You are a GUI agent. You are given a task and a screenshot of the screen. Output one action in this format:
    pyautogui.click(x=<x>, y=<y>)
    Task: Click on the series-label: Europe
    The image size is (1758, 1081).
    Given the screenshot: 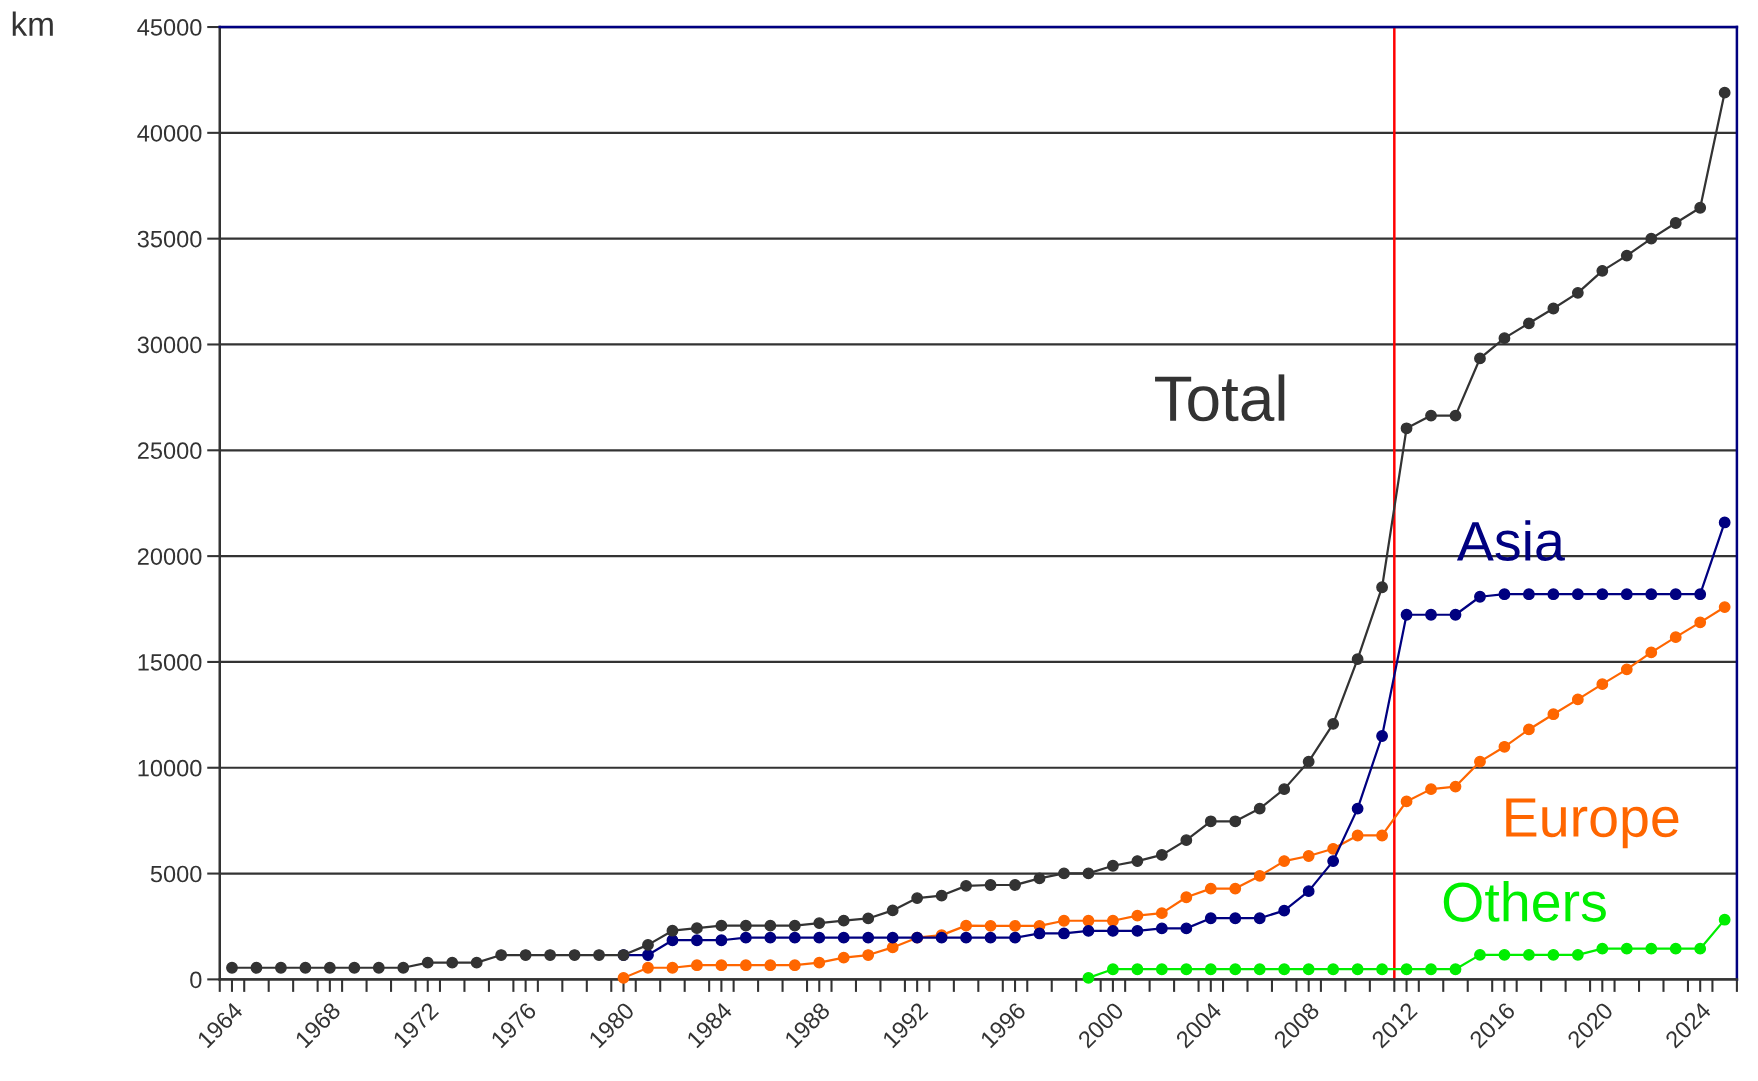 What is the action you would take?
    pyautogui.click(x=1592, y=823)
    